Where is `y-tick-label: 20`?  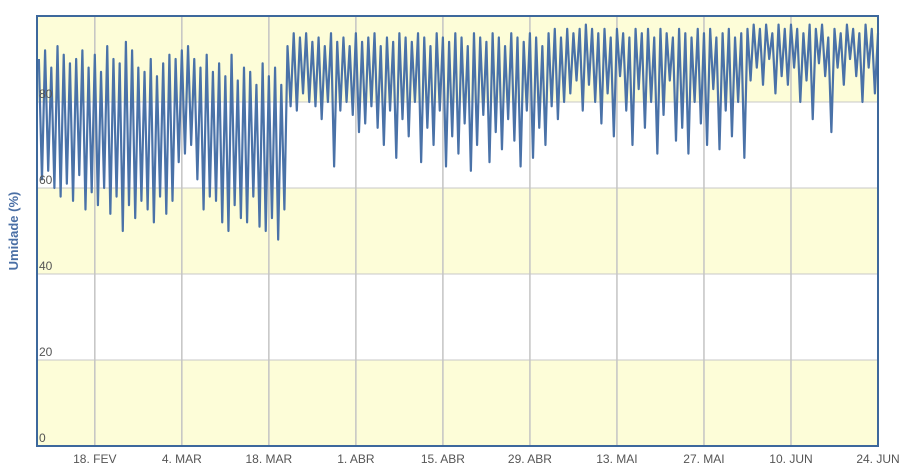
y-tick-label: 20 is located at coordinates (46, 352).